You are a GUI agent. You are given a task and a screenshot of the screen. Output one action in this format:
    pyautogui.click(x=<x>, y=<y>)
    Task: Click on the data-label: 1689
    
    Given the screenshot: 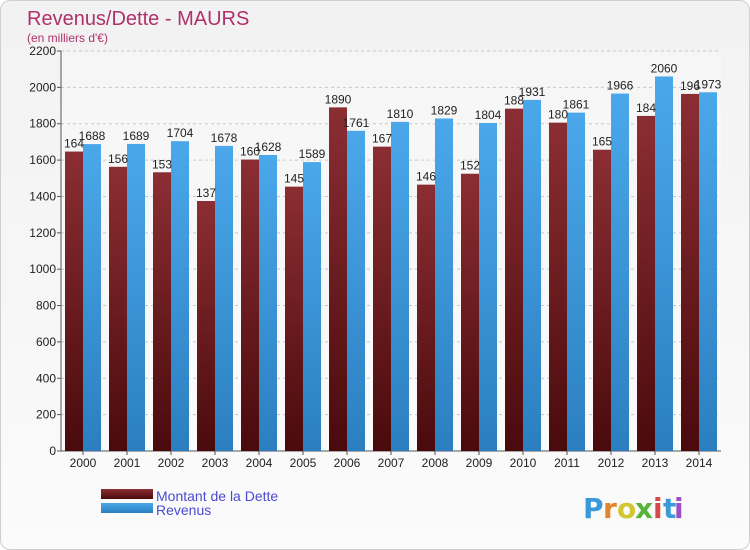 What is the action you would take?
    pyautogui.click(x=136, y=136)
    